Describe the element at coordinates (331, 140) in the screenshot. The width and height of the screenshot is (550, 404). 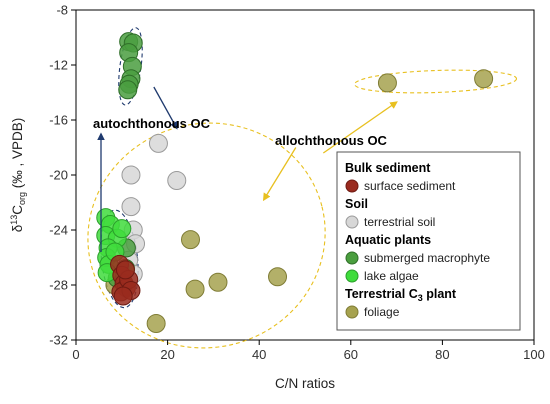
I see `annotation-allochthonous: allochthonous OC` at that location.